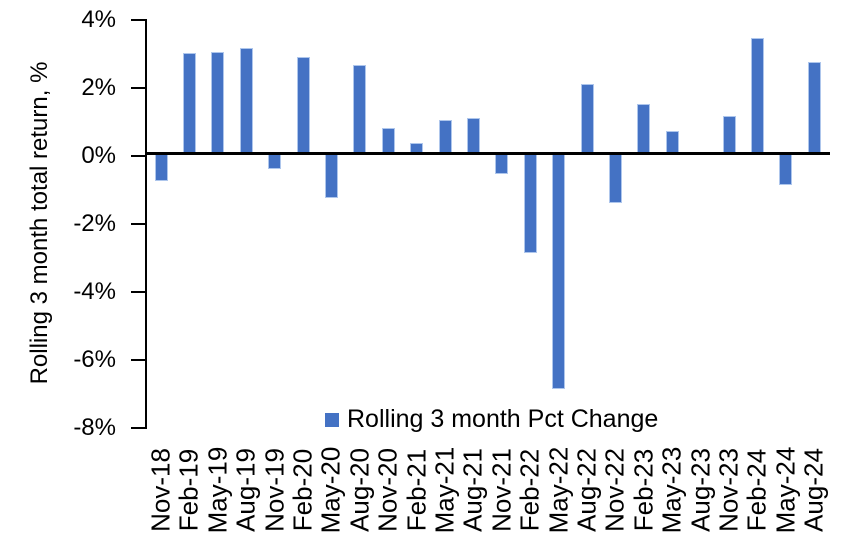  I want to click on x-tick-label: Nov-18, so click(160, 490).